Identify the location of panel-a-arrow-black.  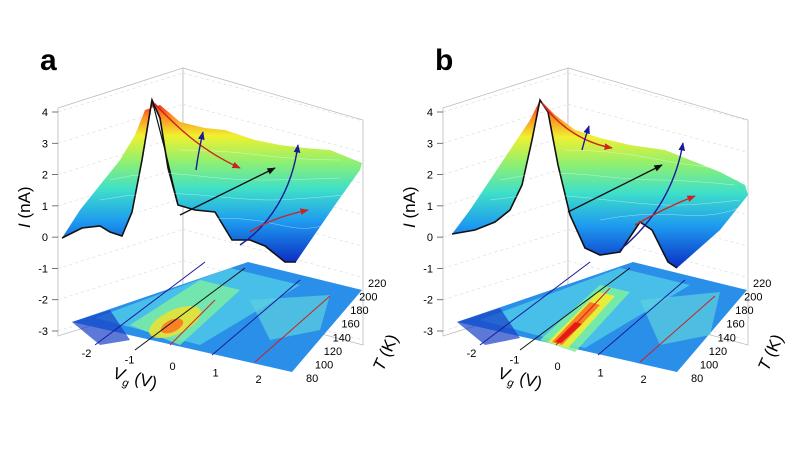
(227, 191).